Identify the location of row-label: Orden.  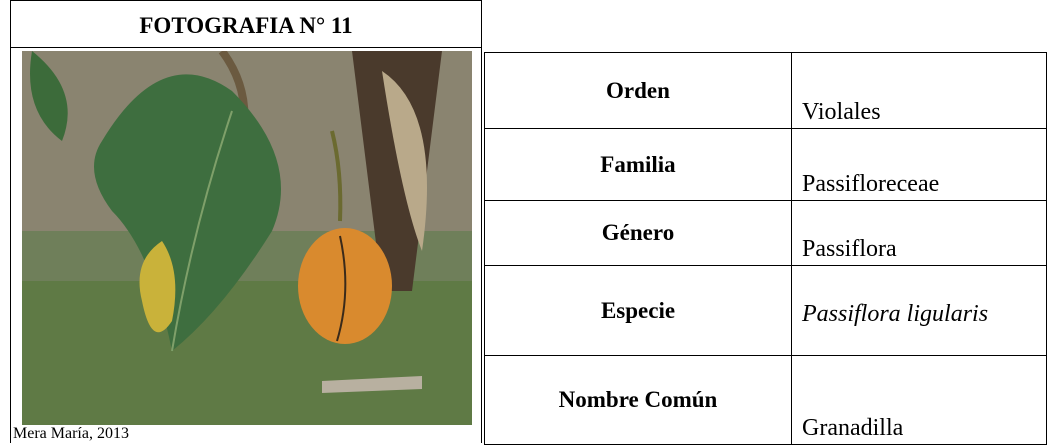
(638, 90).